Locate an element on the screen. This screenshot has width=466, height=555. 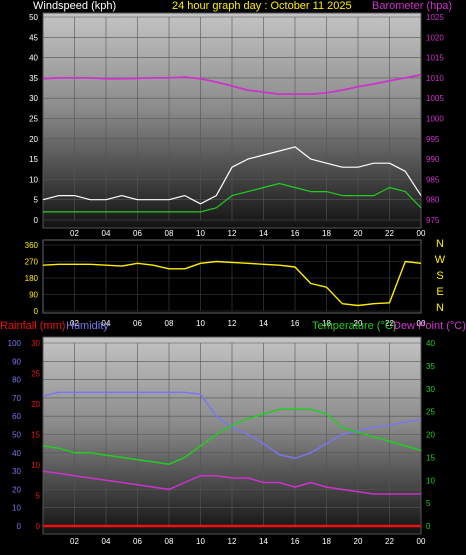
humidity-tick-label: 30 is located at coordinates (16, 471).